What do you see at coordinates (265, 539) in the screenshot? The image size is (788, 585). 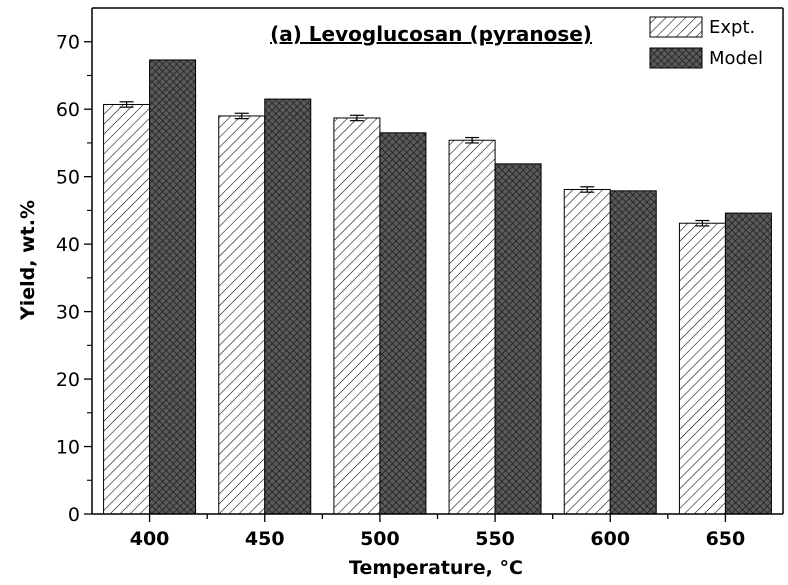 I see `x-tick-label-450: 450` at bounding box center [265, 539].